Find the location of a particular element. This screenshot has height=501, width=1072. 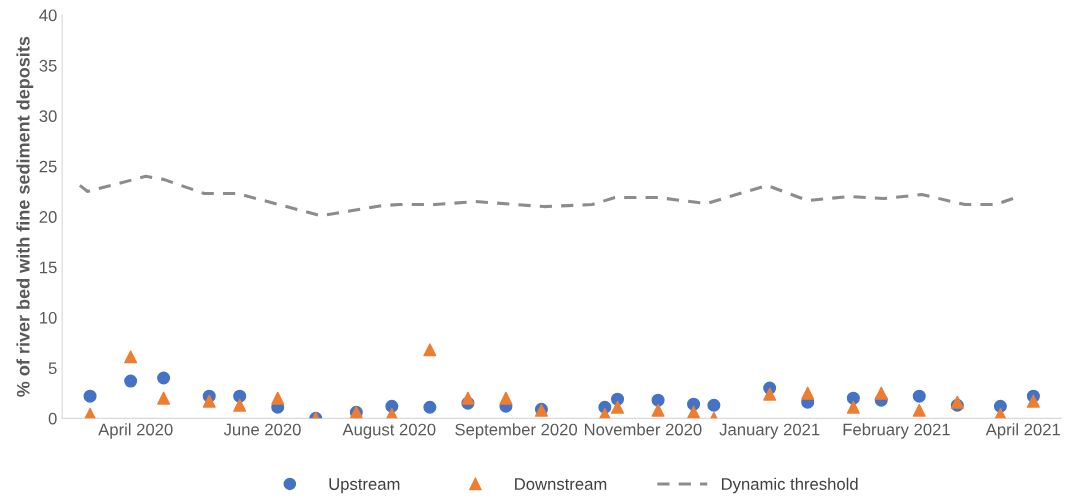

y-tick-label: 10 is located at coordinates (48, 317).